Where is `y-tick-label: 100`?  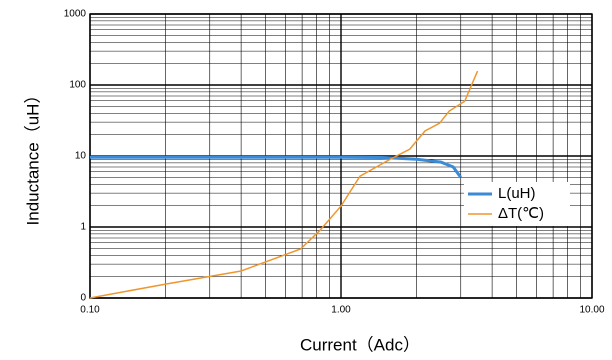
y-tick-label: 100 is located at coordinates (77, 85).